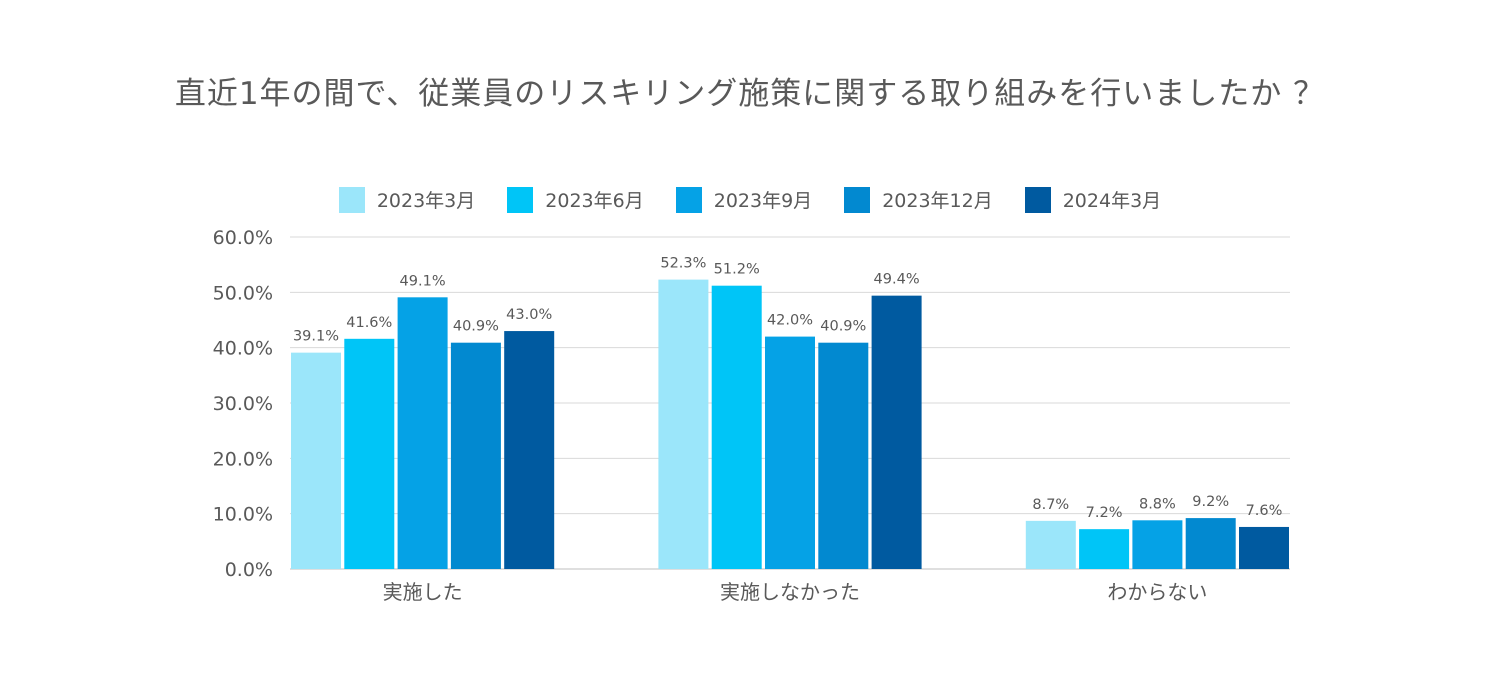 This screenshot has width=1500, height=700. Describe the element at coordinates (1210, 502) in the screenshot. I see `data-label: 9.2%` at that location.